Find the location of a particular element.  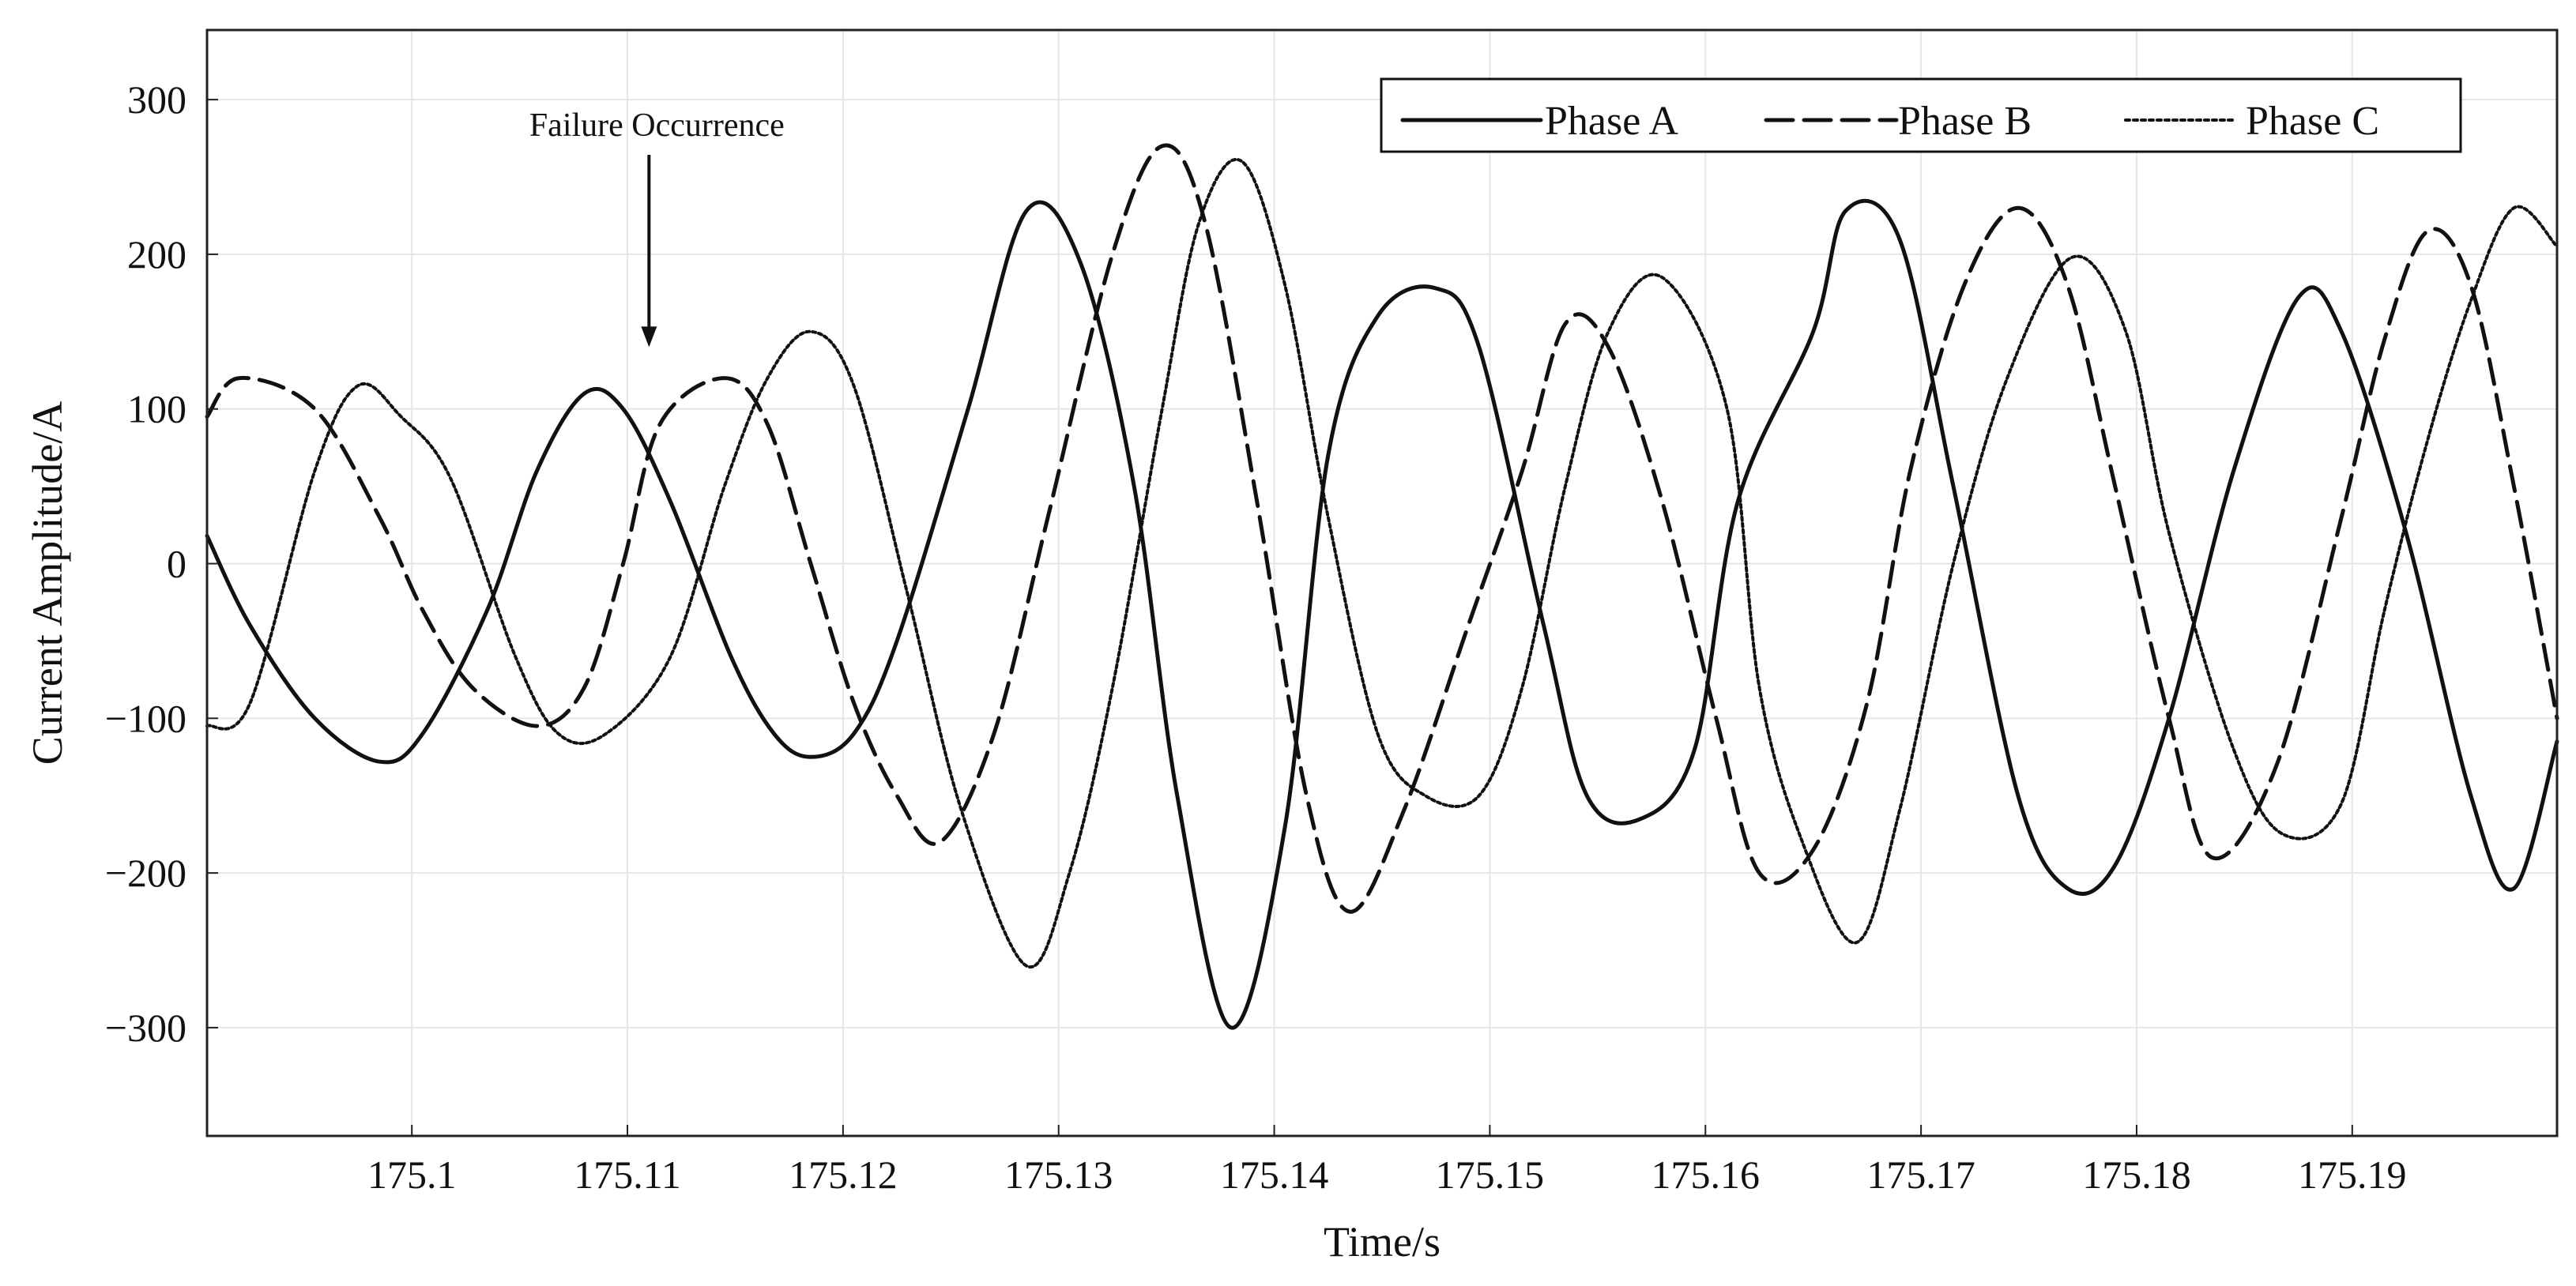

y-tick-label: 300 is located at coordinates (156, 99).